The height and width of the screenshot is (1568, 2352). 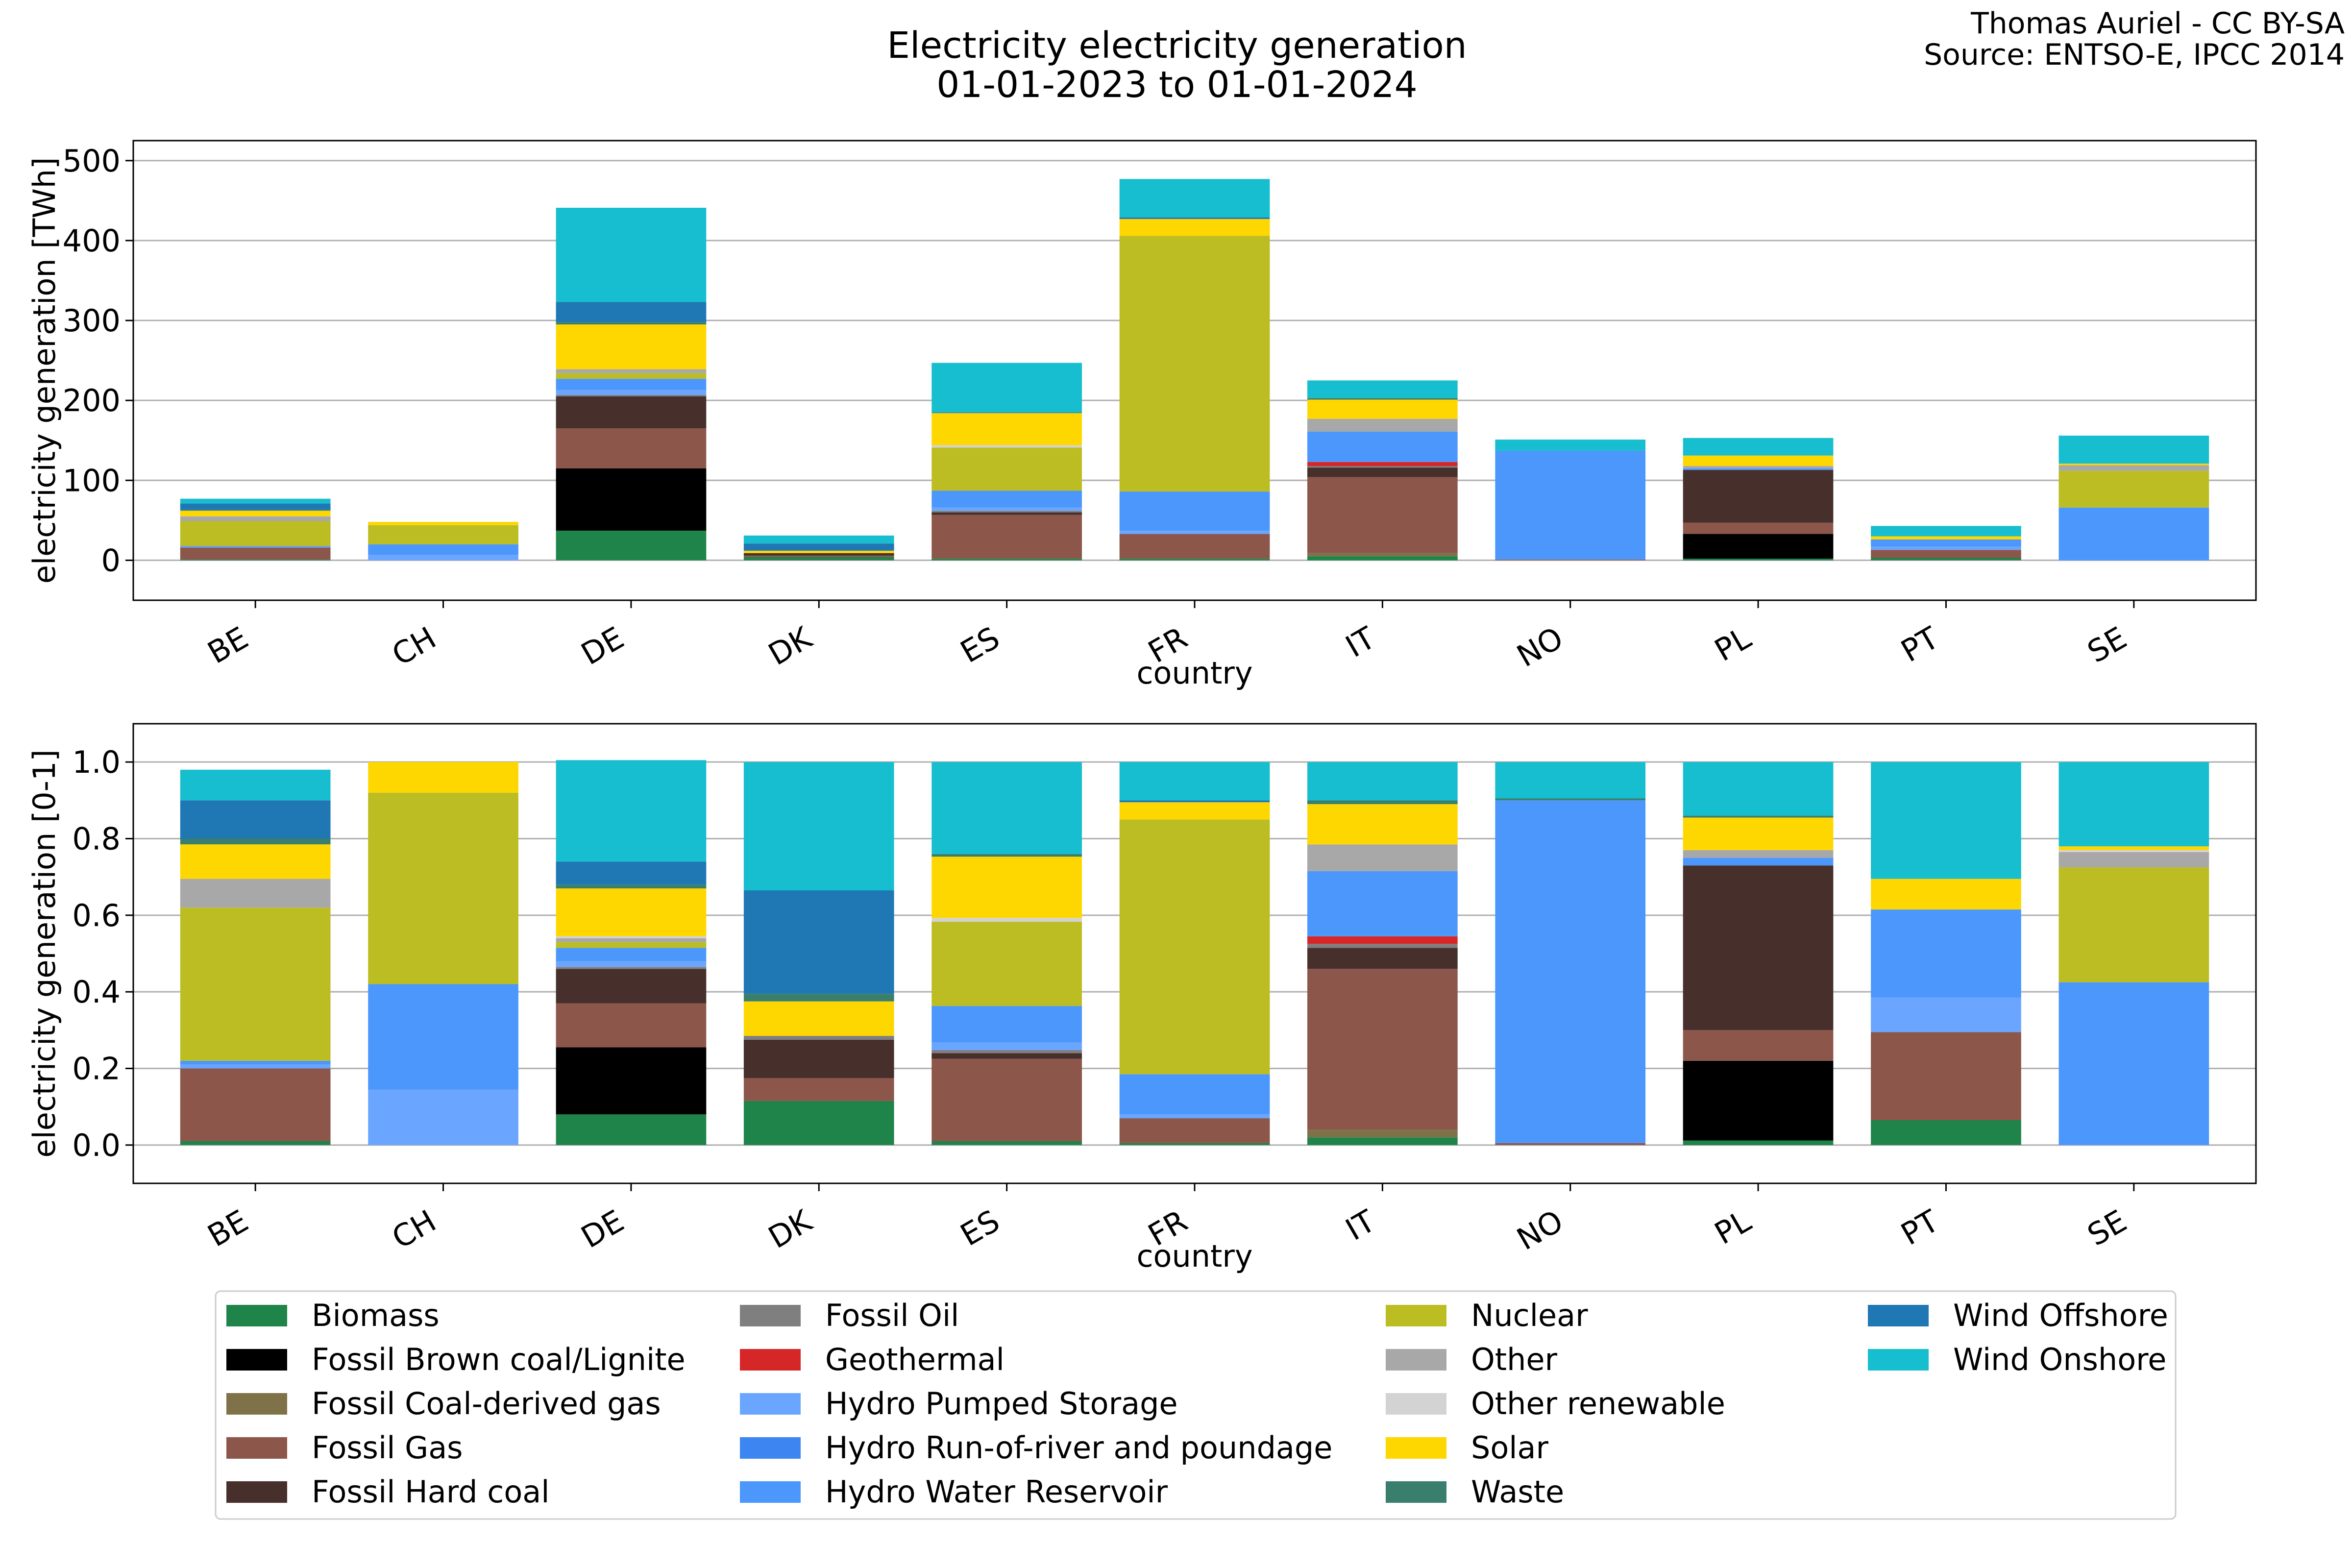 What do you see at coordinates (96, 1145) in the screenshot?
I see `y-tick-label: 0.0` at bounding box center [96, 1145].